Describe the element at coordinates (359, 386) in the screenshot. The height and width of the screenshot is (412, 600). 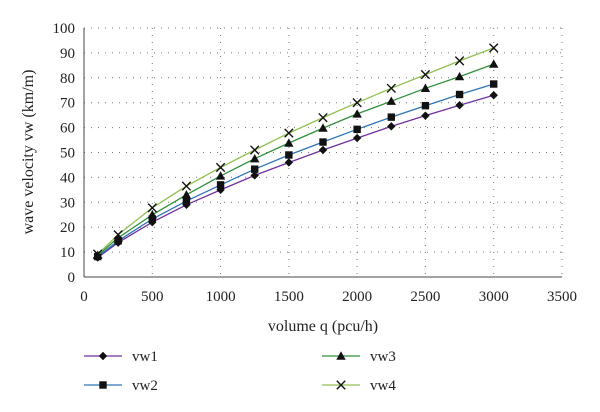
I see `legend-item-vw4: vw4` at that location.